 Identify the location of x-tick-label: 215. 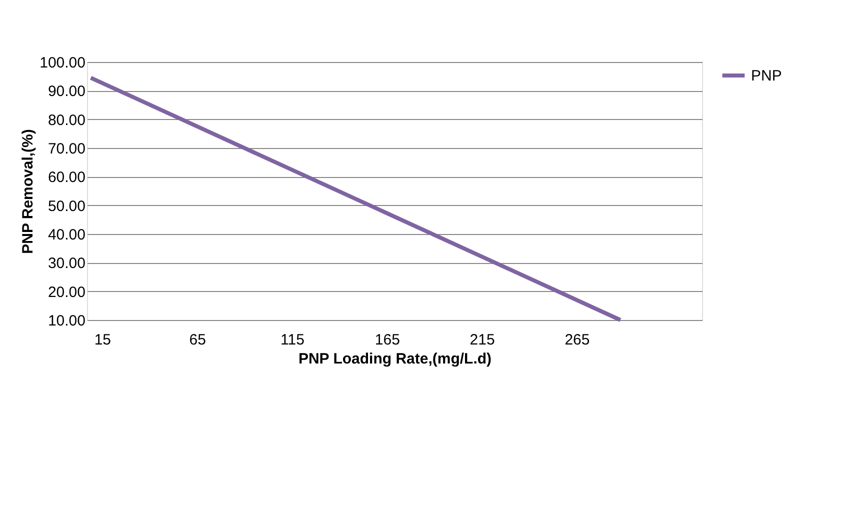
(482, 340).